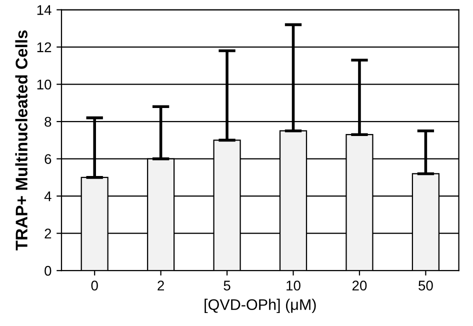  I want to click on y-tick-label: 10, so click(44, 85).